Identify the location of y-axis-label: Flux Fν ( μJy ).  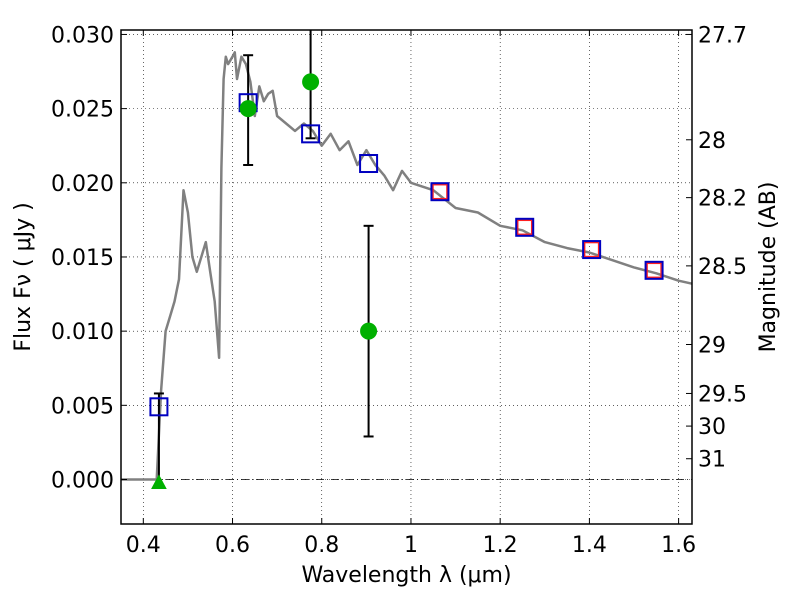
(23, 276).